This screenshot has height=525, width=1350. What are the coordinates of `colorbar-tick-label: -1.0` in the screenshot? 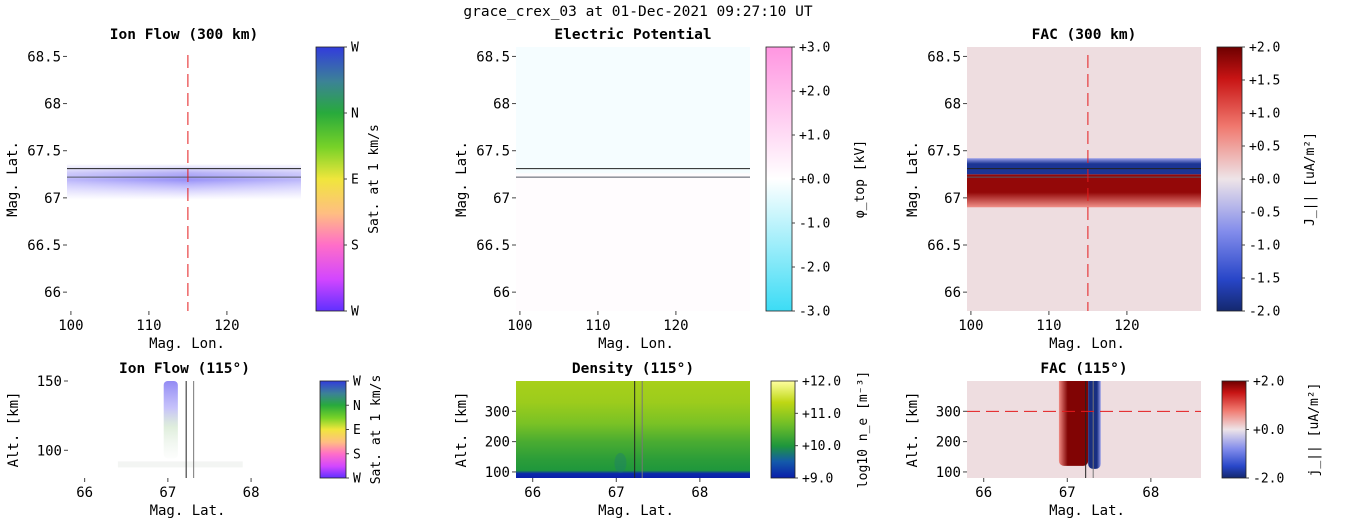 It's located at (814, 224).